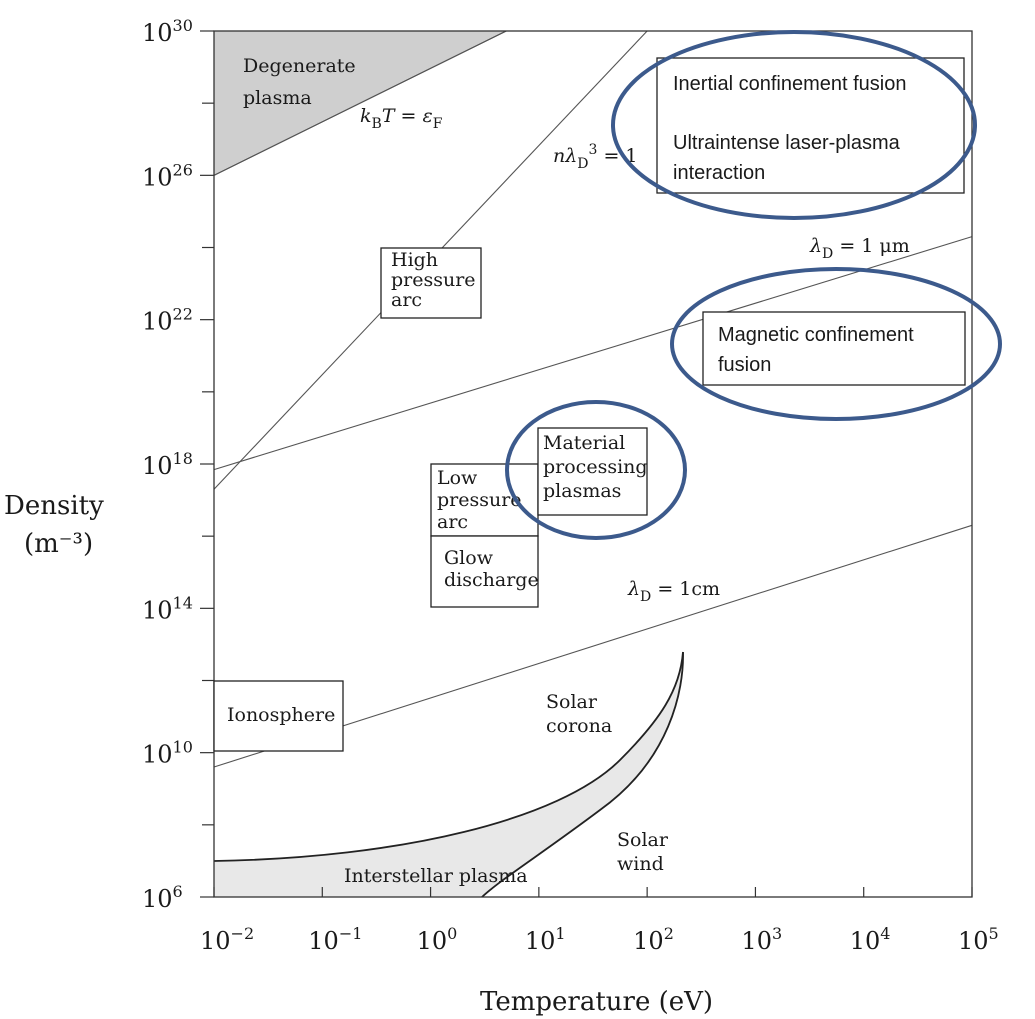 The width and height of the screenshot is (1035, 1019). I want to click on low-pressure-arc-box, so click(484, 500).